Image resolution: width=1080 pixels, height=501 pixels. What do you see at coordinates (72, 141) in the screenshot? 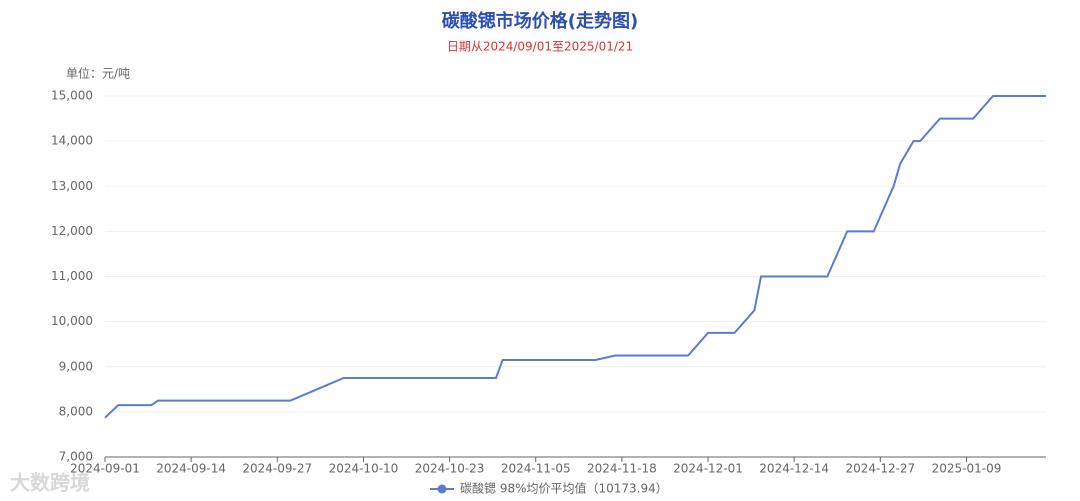
I see `y-tick-label: 14,000` at bounding box center [72, 141].